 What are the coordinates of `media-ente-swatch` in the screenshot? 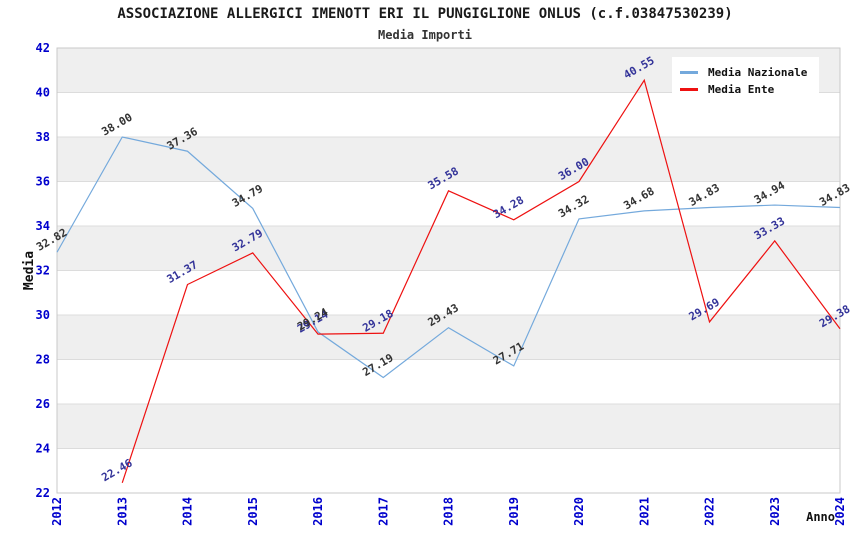 It's located at (689, 89).